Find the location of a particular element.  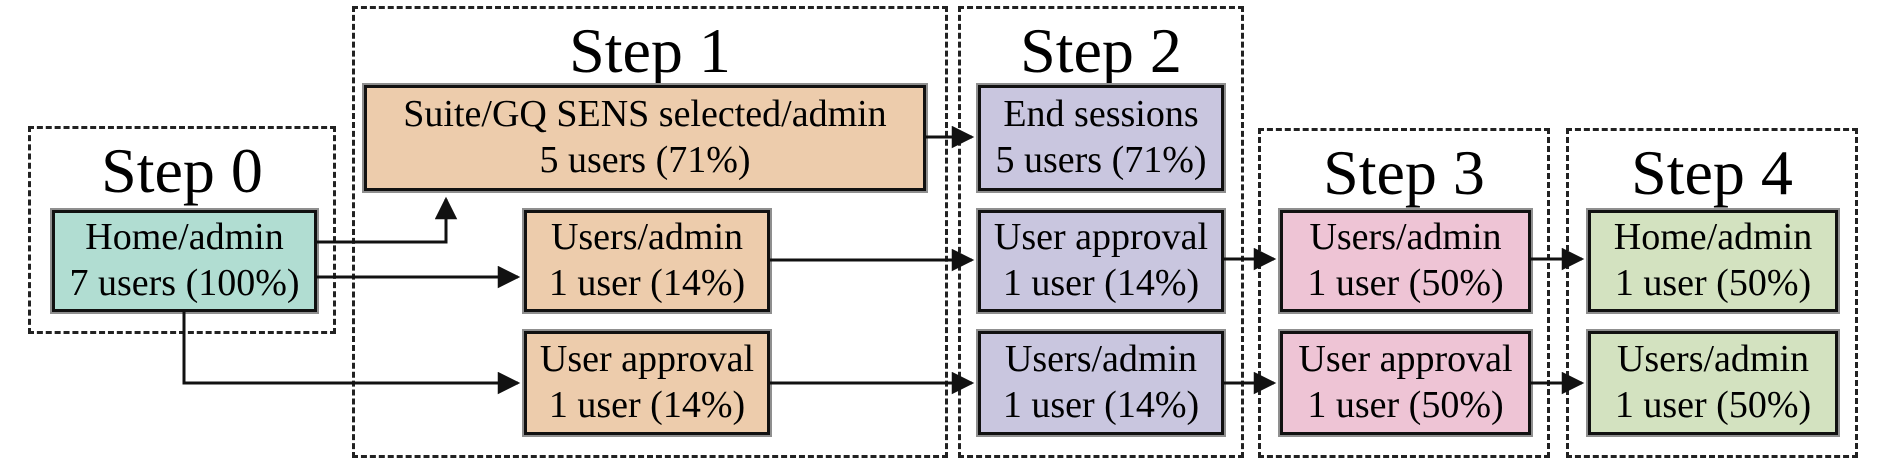

step-2-group: Step 2 is located at coordinates (1101, 232).